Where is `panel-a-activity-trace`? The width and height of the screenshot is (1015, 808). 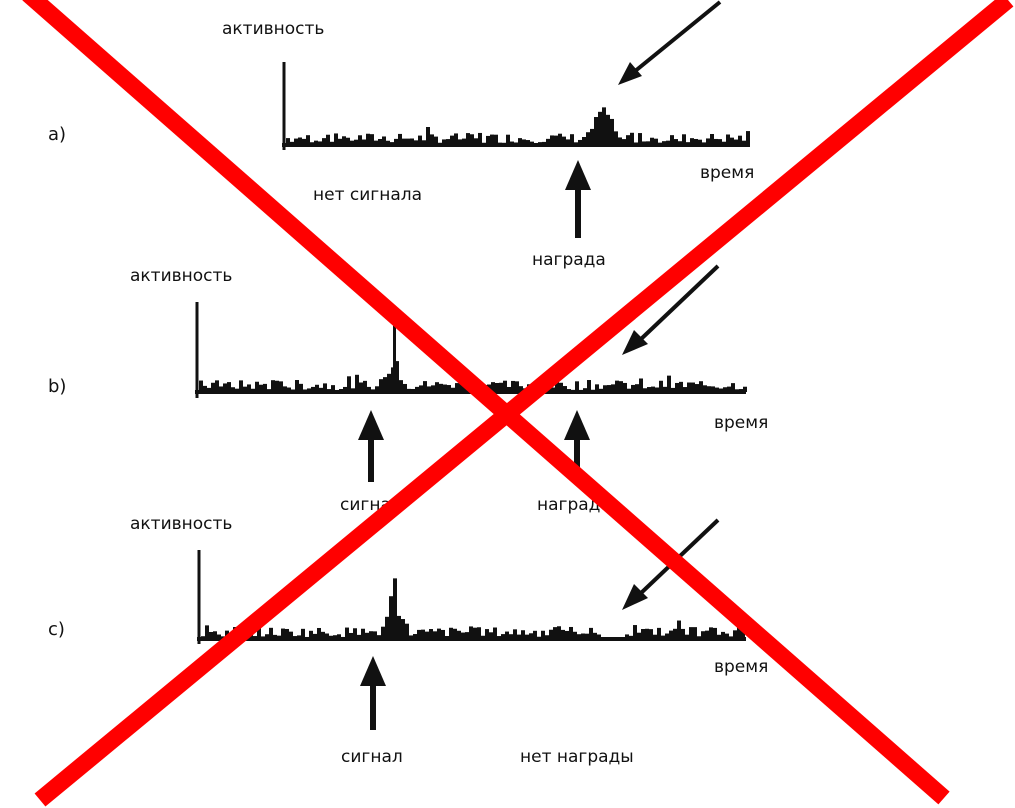
panel-a-activity-trace is located at coordinates (518, 126).